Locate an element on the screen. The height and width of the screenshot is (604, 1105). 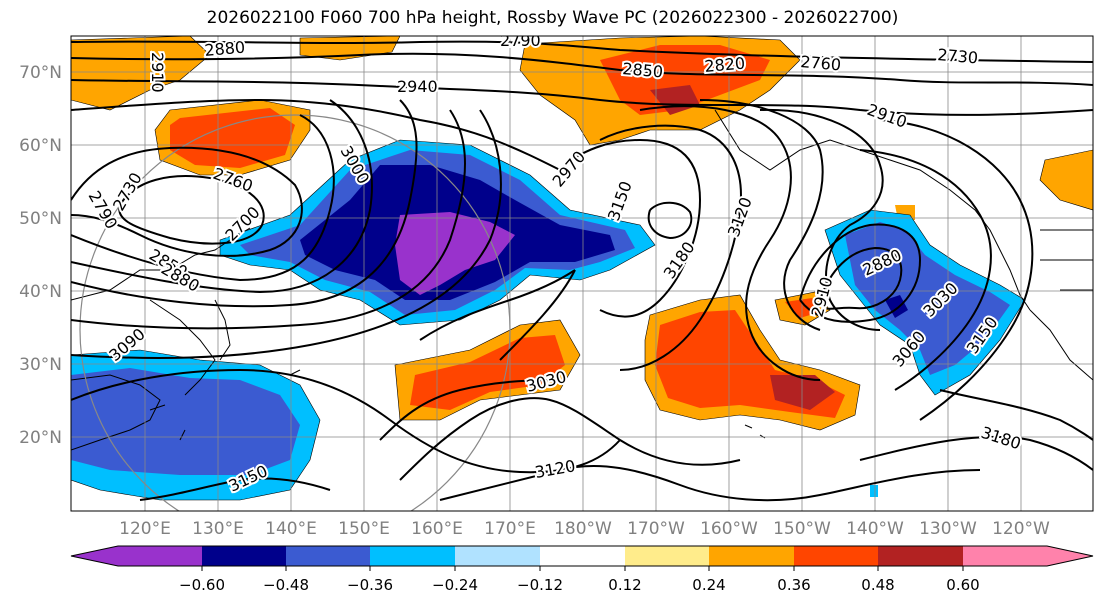
contour-label: 2880 is located at coordinates (225, 49).